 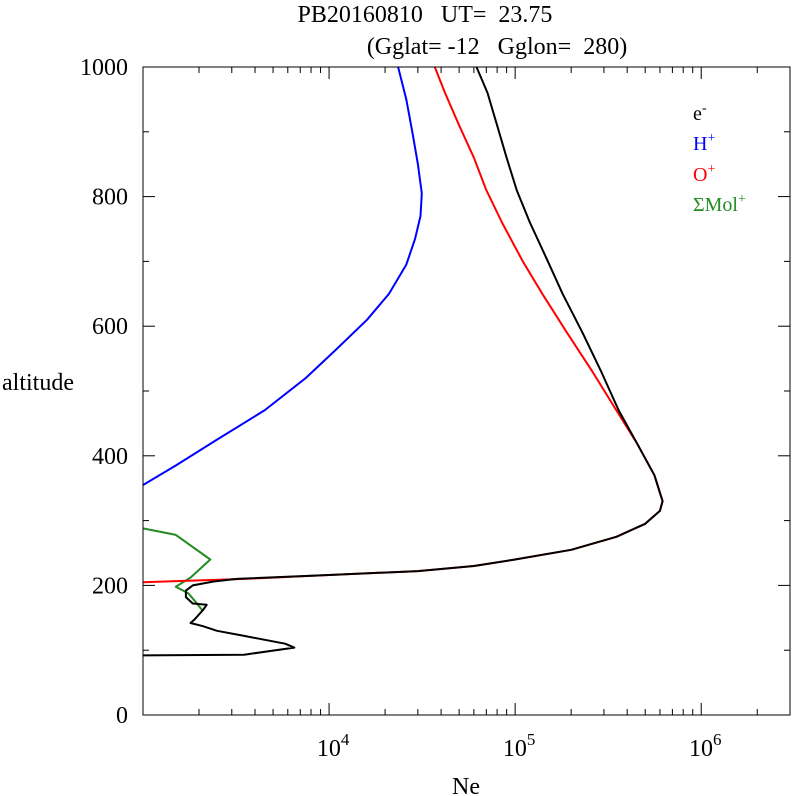 What do you see at coordinates (700, 113) in the screenshot?
I see `legend-entry: e-` at bounding box center [700, 113].